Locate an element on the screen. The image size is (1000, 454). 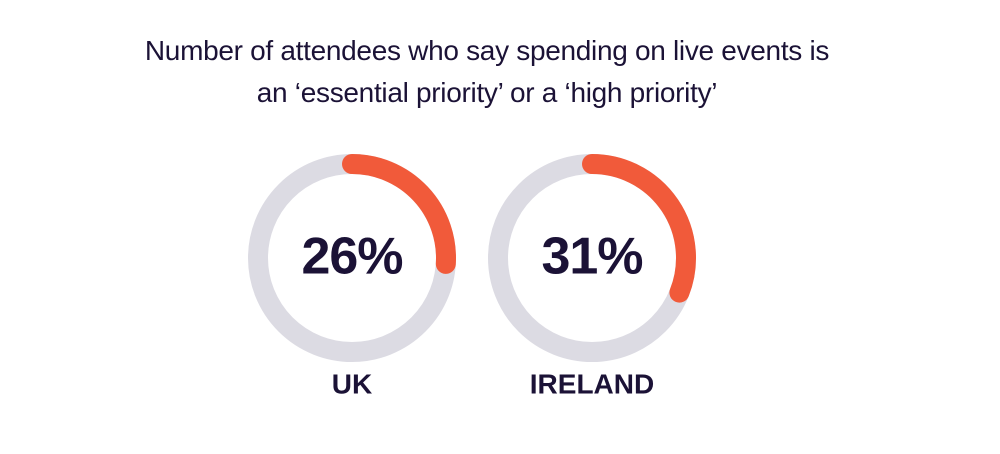
category-label: UK is located at coordinates (352, 383).